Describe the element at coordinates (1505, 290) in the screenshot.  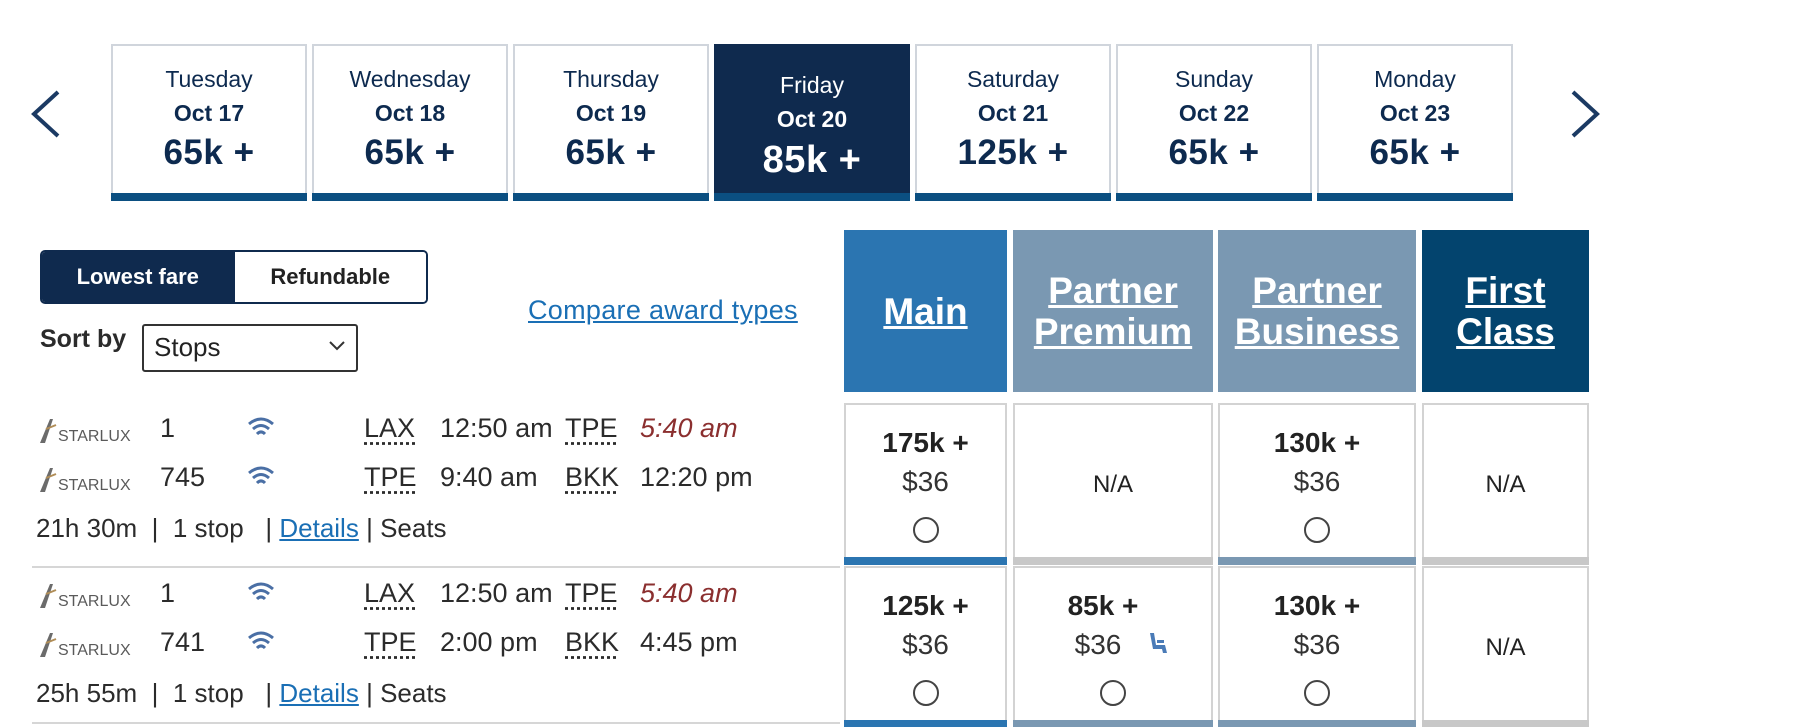
I see `cabin-label: First` at that location.